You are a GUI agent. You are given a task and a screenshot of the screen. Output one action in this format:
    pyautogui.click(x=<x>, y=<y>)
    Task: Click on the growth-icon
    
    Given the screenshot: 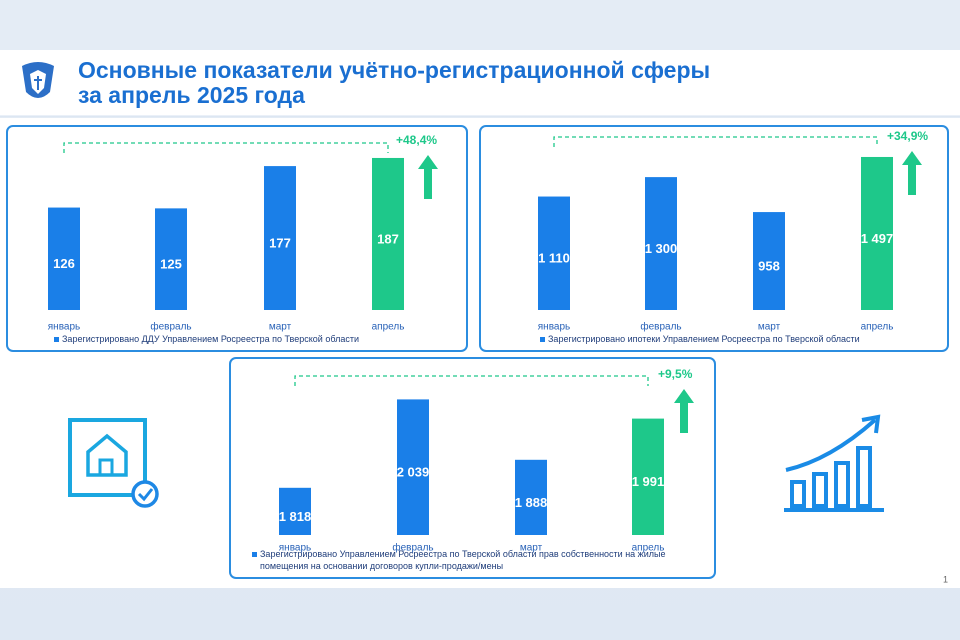 What is the action you would take?
    pyautogui.click(x=834, y=463)
    